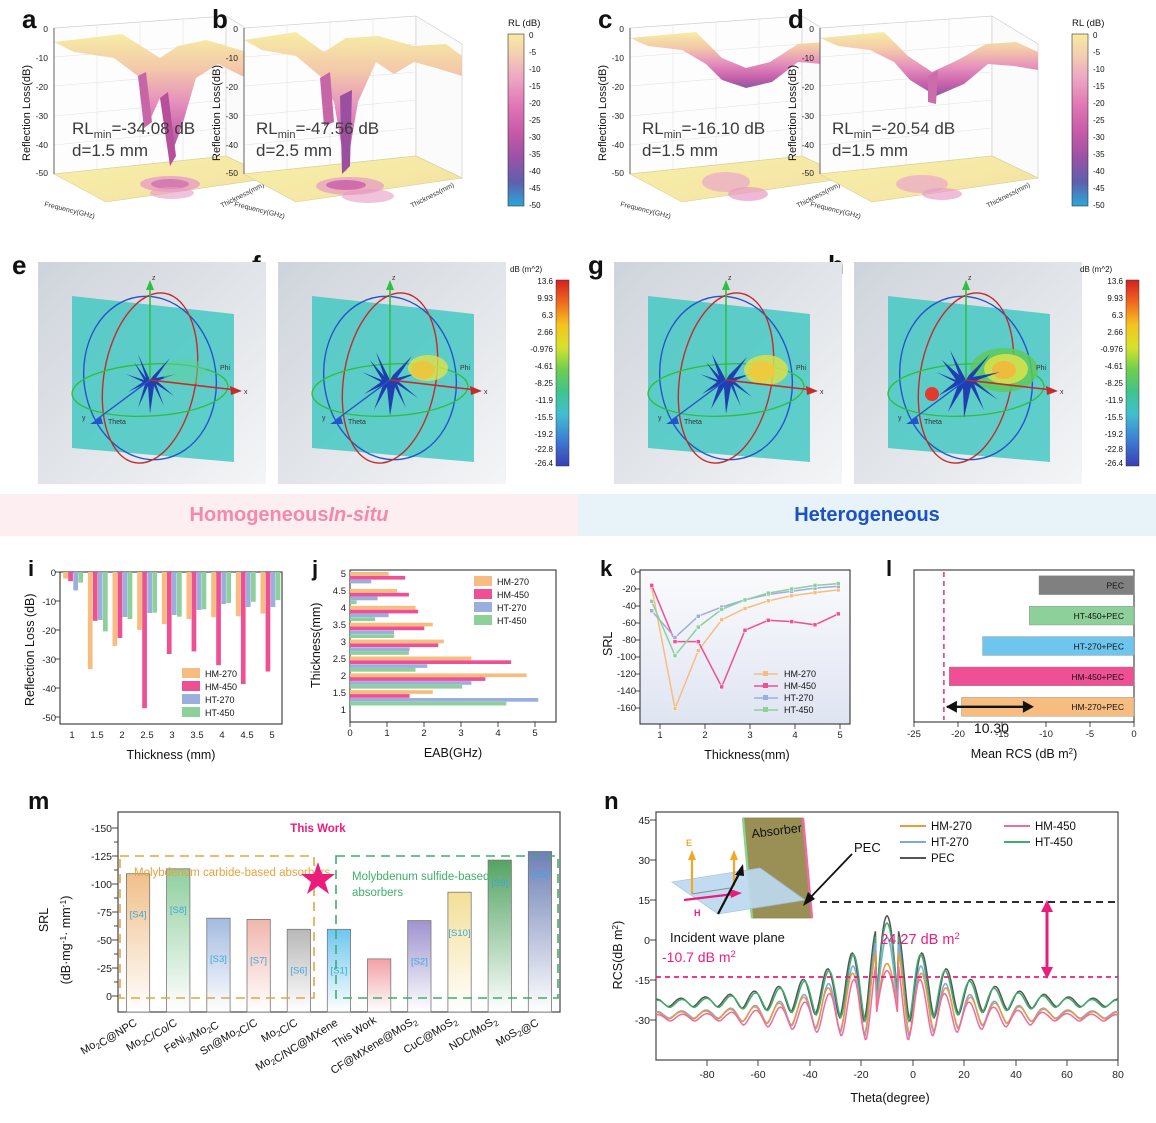  Describe the element at coordinates (1062, 392) in the screenshot. I see `sim-axis-x: x` at that location.